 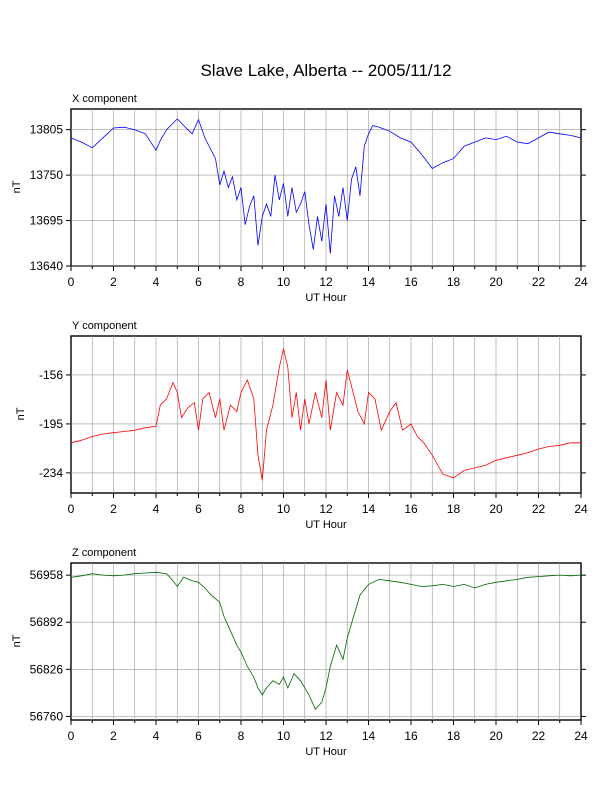 I want to click on y-x-axis-label: UT Hour, so click(x=326, y=525).